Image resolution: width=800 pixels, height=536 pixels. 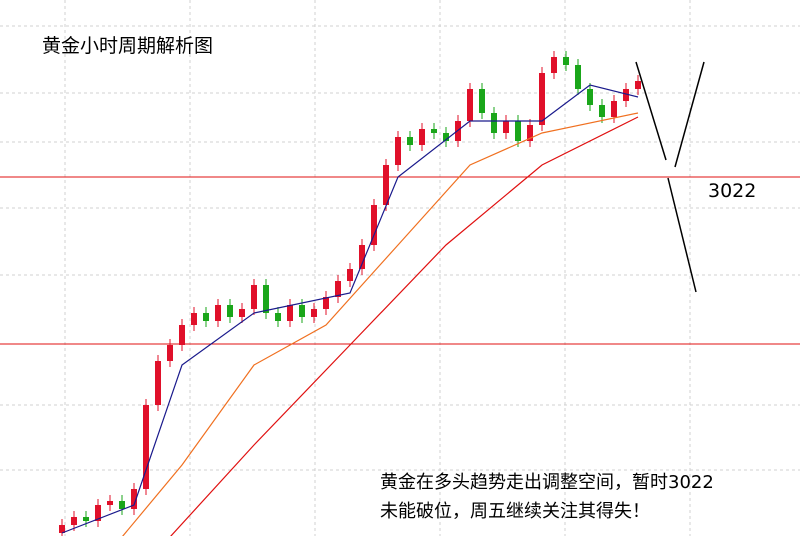 I want to click on chart-title: 黄金小时周期解析图, so click(x=127, y=46).